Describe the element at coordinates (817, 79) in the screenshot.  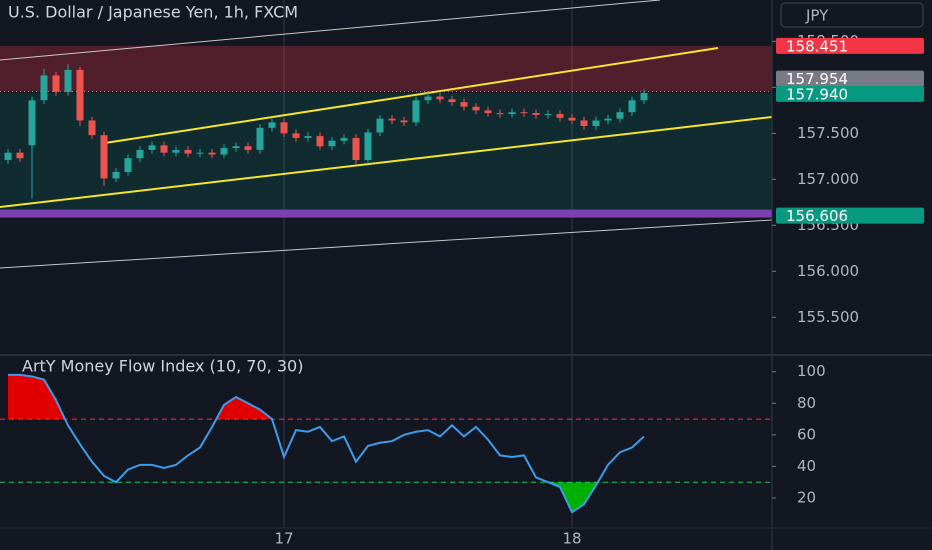
I see `price-label: 157.954` at that location.